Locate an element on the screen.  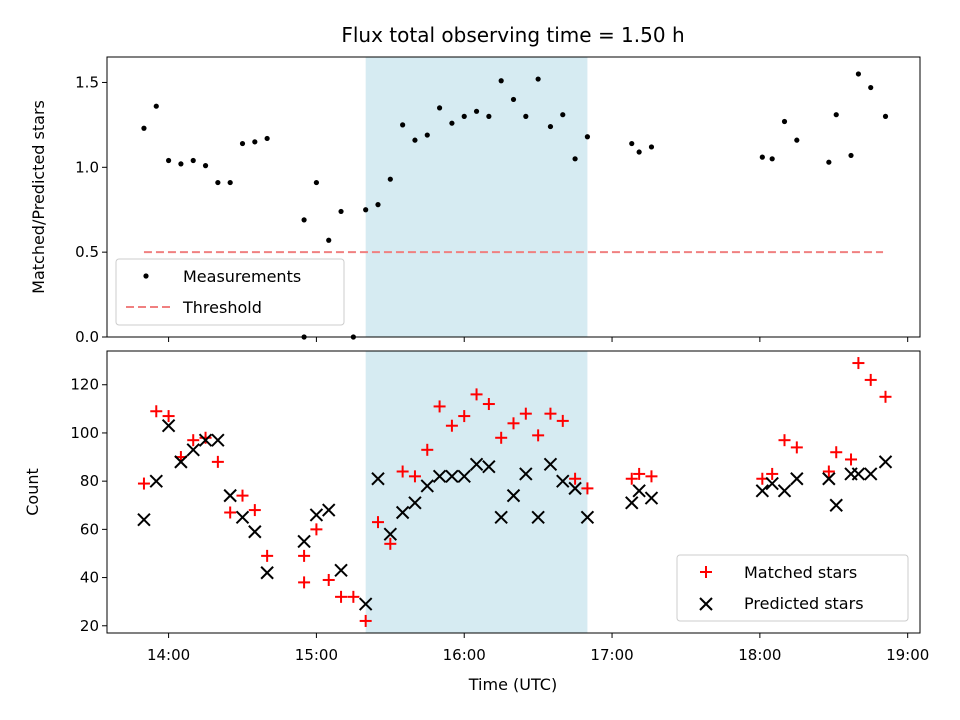
legend-threshold-label: Threshold is located at coordinates (222, 307).